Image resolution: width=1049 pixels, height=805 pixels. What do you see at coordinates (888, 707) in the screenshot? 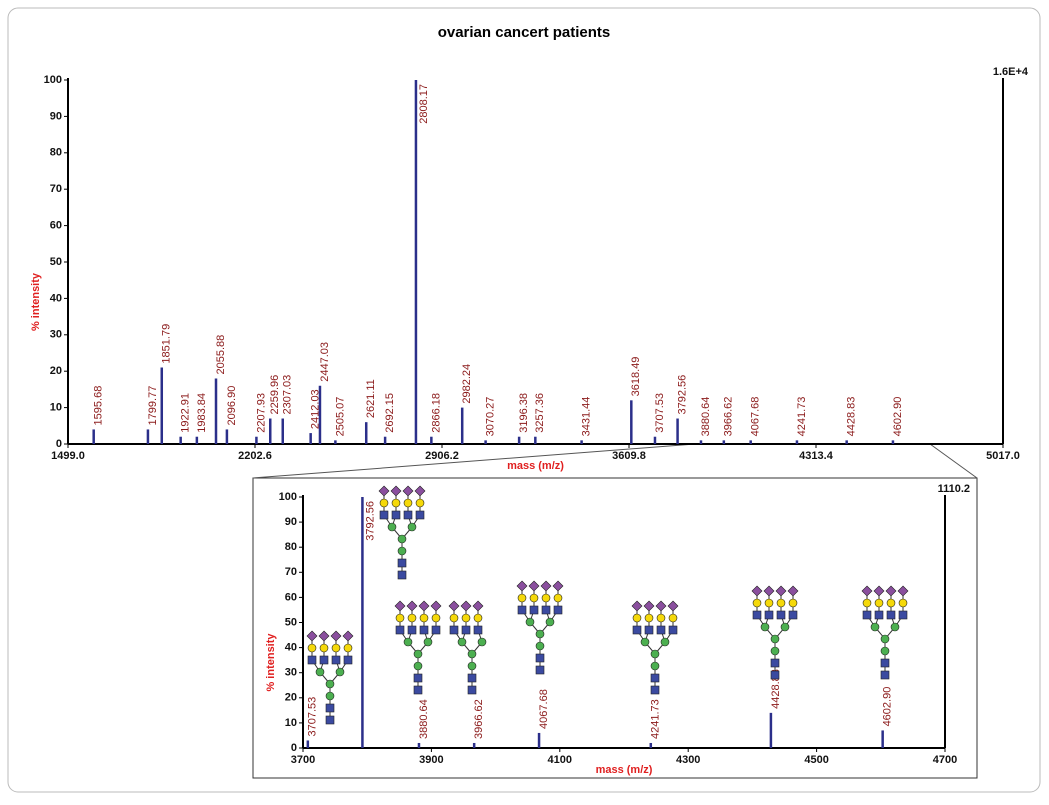
I see `peak-label: 4602.90` at bounding box center [888, 707].